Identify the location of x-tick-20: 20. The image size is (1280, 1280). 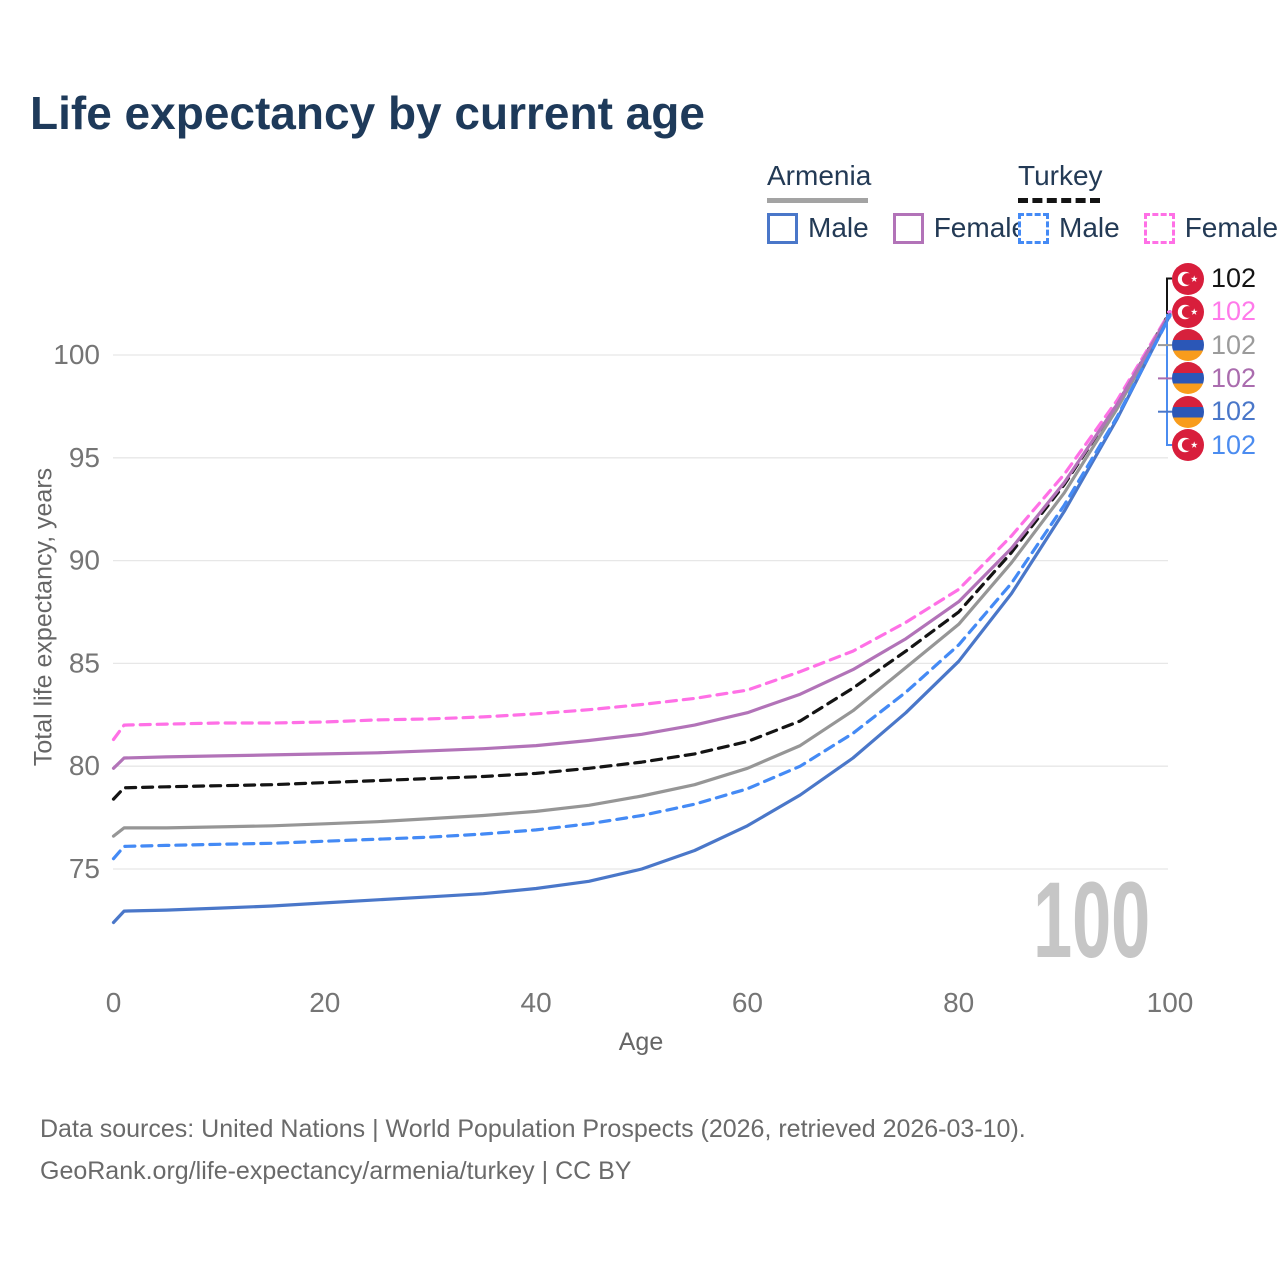
(324, 1002).